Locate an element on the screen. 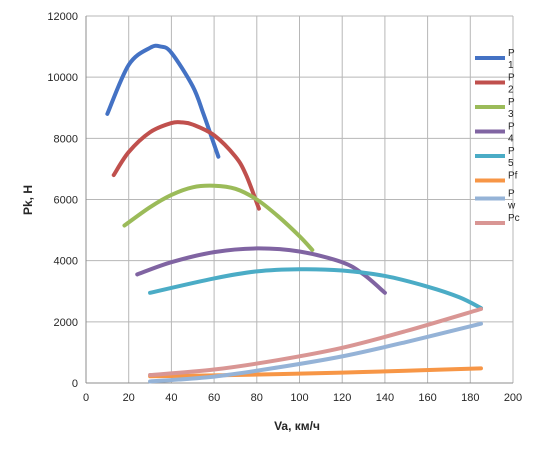 The image size is (542, 457). legend: P 1P 2P 3P 4P 5 Pf P wPc is located at coordinates (497, 136).